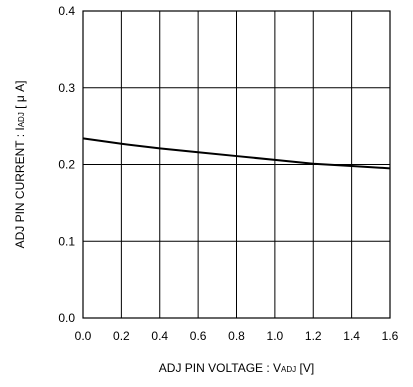 Image resolution: width=413 pixels, height=387 pixels. Describe the element at coordinates (20, 97) in the screenshot. I see `y-axis-label-unit: [ μ A]` at that location.